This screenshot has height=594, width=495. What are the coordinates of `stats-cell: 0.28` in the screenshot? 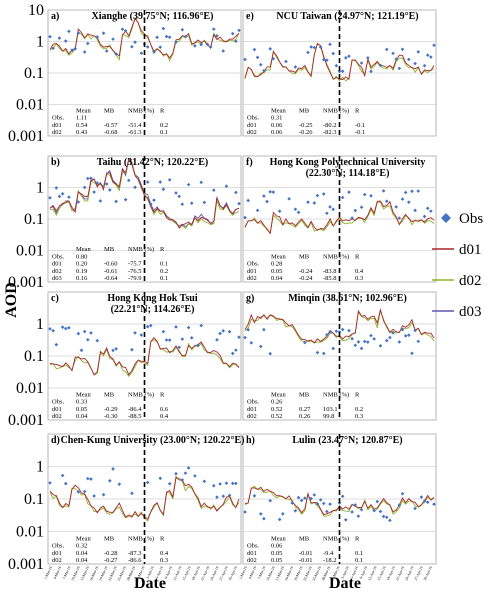 It's located at (276, 264).